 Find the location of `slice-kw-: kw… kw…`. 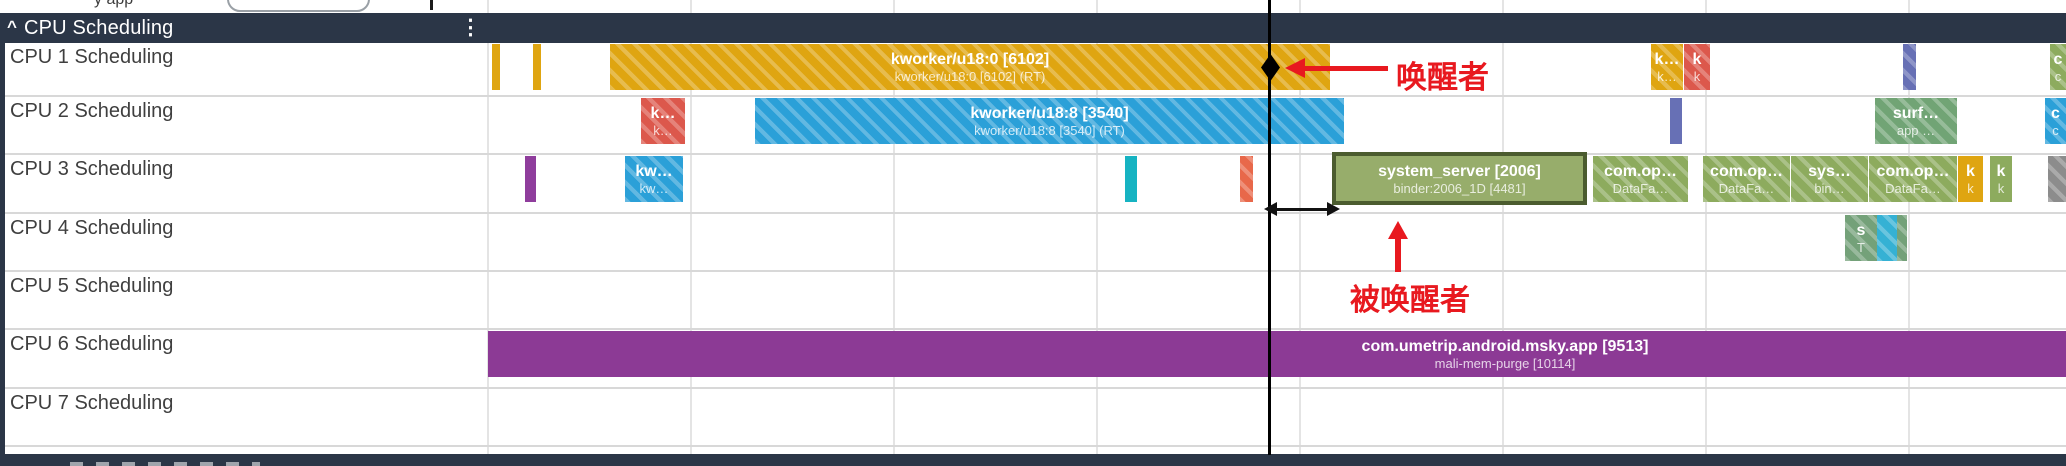

slice-kw-: kw… kw… is located at coordinates (654, 179).